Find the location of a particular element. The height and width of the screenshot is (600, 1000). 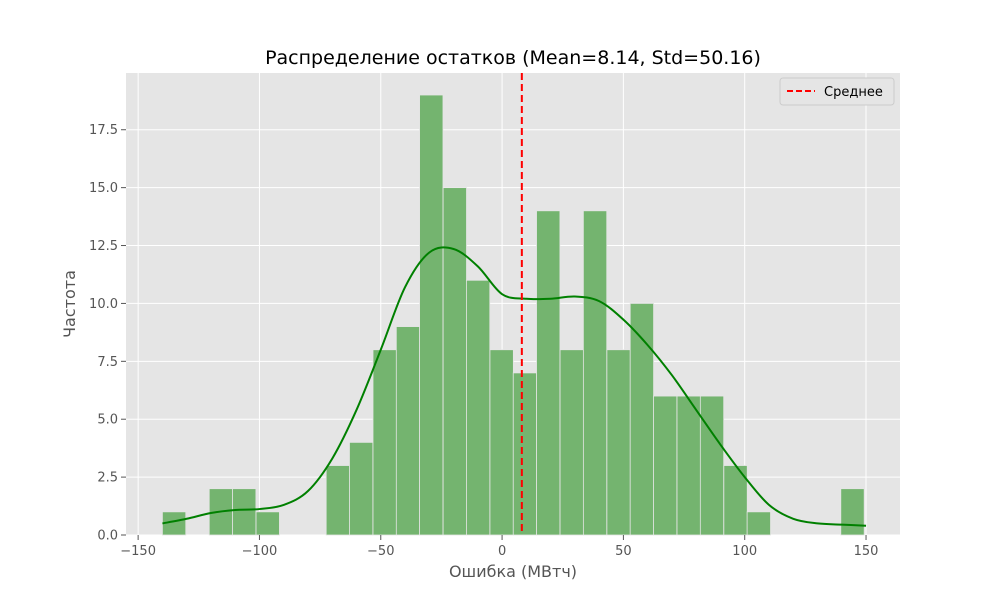

legend-box is located at coordinates (837, 91).